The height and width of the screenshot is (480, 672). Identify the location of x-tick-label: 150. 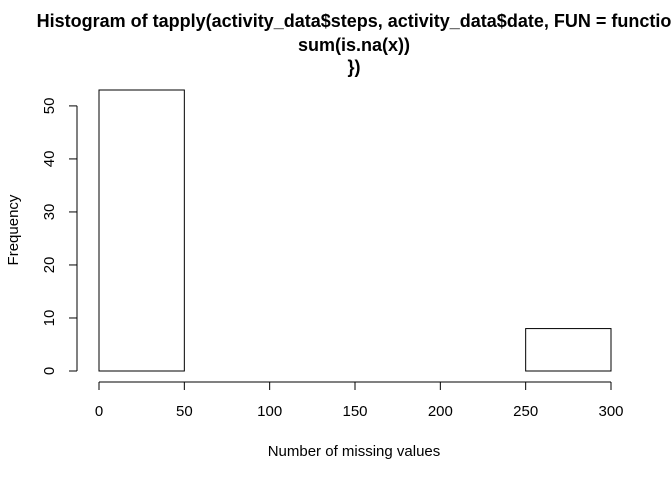
(354, 411).